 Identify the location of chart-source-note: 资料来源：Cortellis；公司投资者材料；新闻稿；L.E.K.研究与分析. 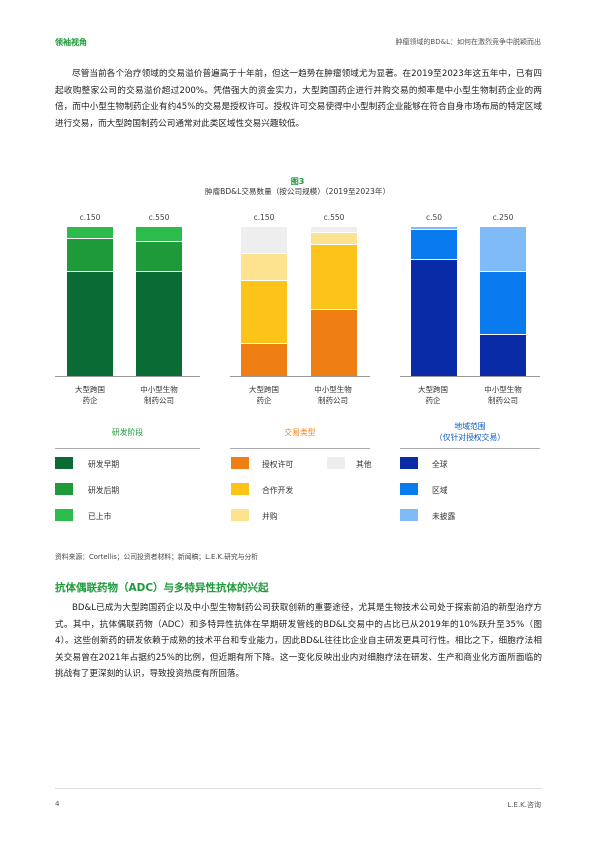
(157, 557).